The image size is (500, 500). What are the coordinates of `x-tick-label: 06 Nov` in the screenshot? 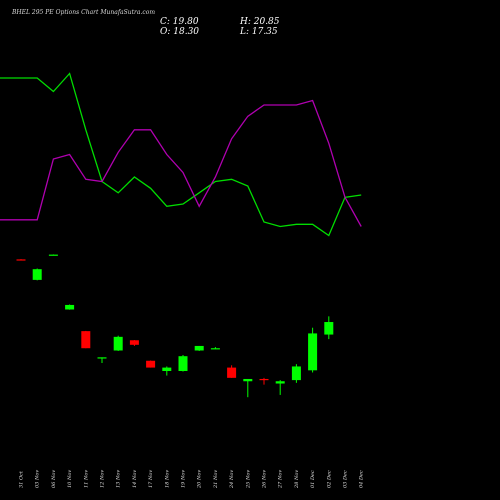 It's located at (54, 479).